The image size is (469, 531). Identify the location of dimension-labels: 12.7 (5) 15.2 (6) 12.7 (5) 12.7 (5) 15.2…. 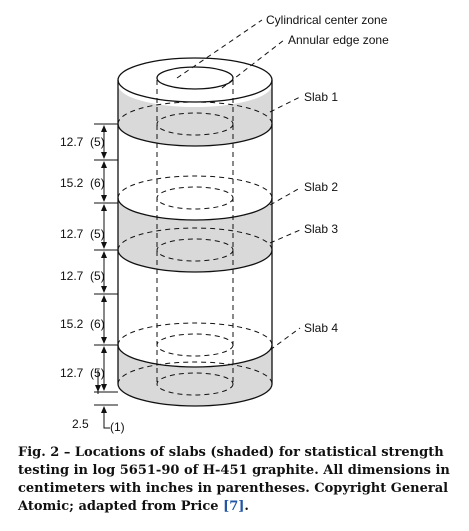
(92, 284).